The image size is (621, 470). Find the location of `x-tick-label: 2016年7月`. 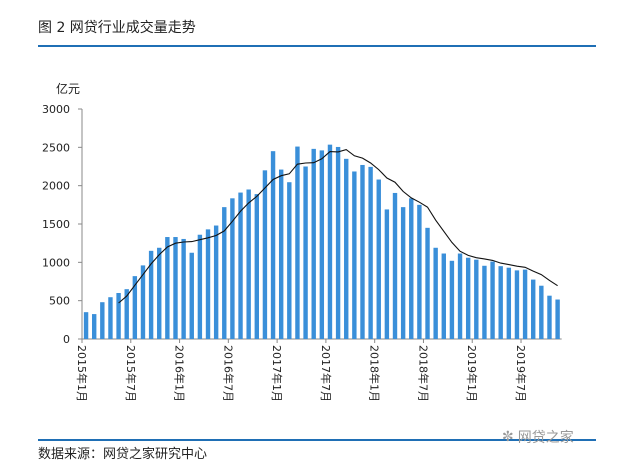

x-tick-label: 2016年7月 is located at coordinates (228, 373).